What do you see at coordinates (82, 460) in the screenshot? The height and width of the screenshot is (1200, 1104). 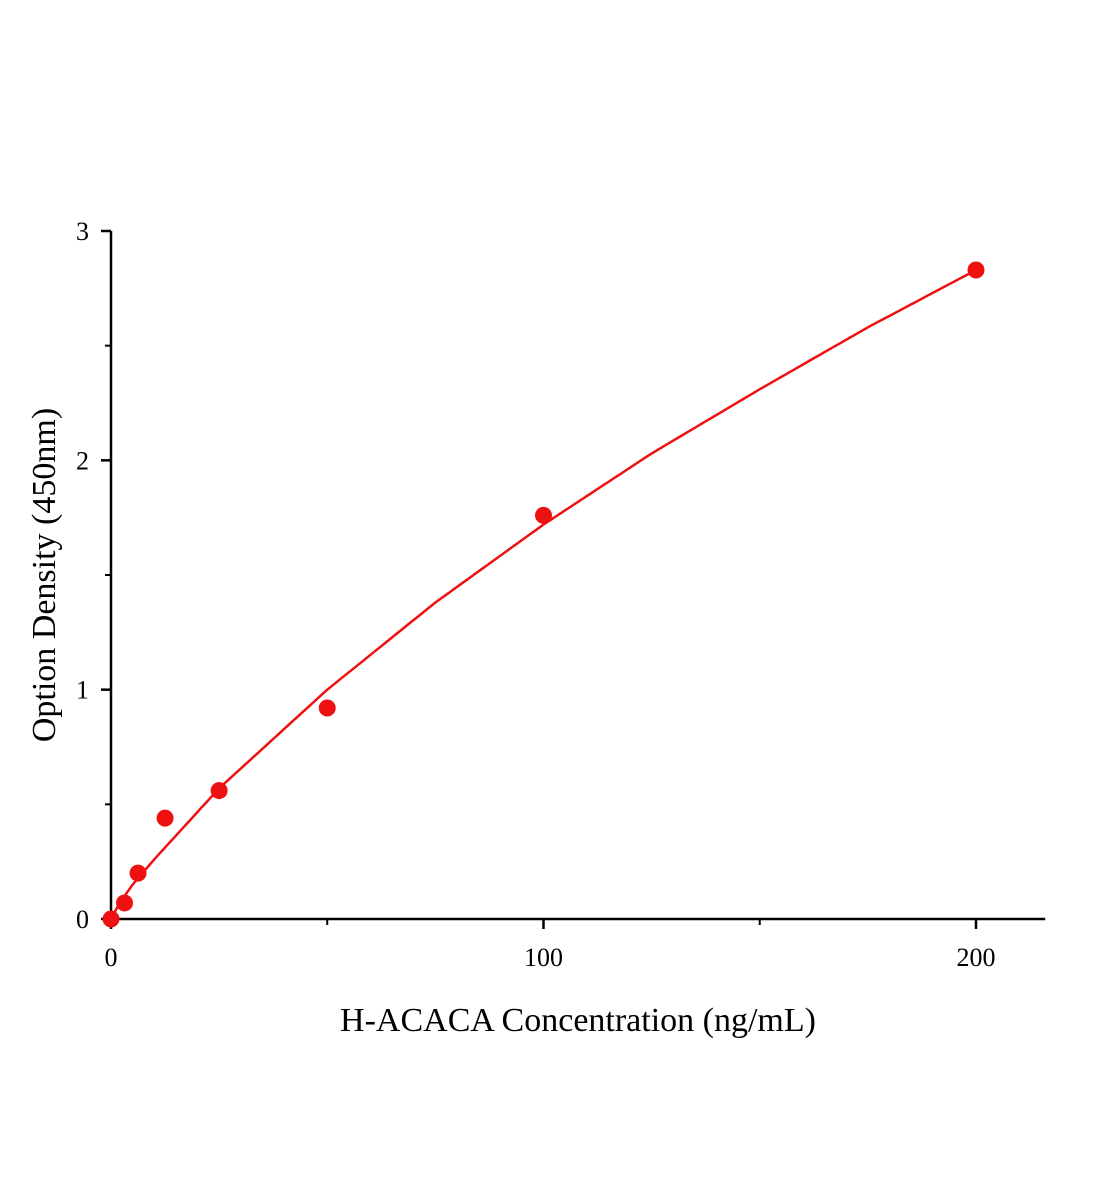 I see `y-tick-label: 2` at bounding box center [82, 460].